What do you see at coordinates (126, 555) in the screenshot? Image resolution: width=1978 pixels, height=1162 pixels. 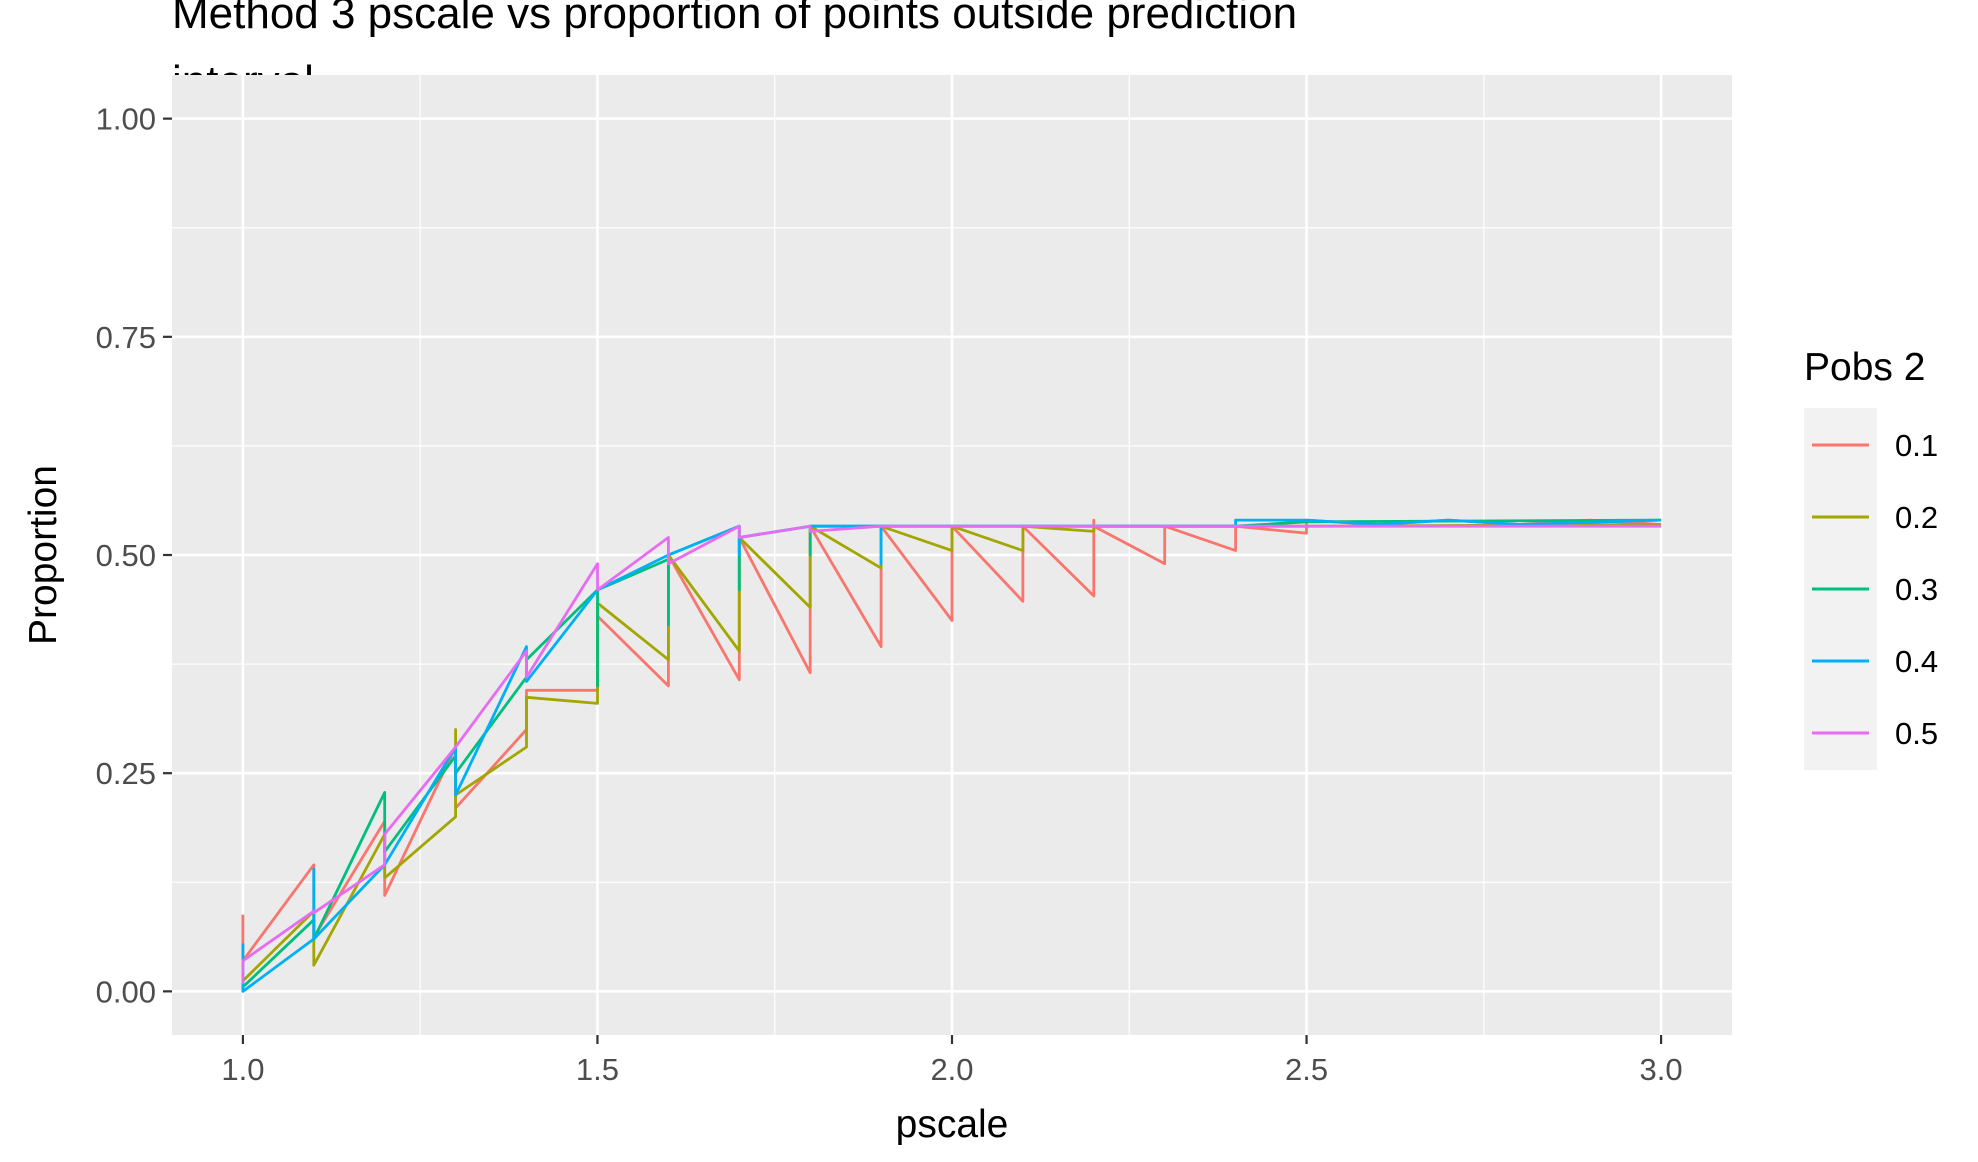 I see `y-tick-label: 0.50` at bounding box center [126, 555].